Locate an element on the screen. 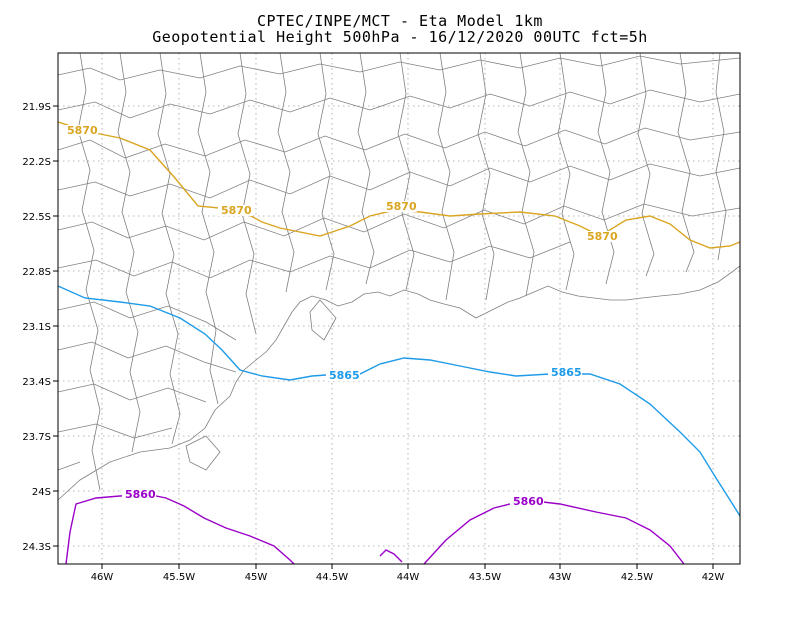 This screenshot has height=618, width=800. x-tick-label: 44W is located at coordinates (408, 577).